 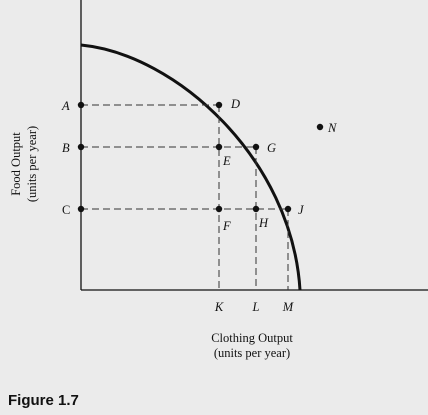 I want to click on point-label-j: J, so click(x=301, y=210).